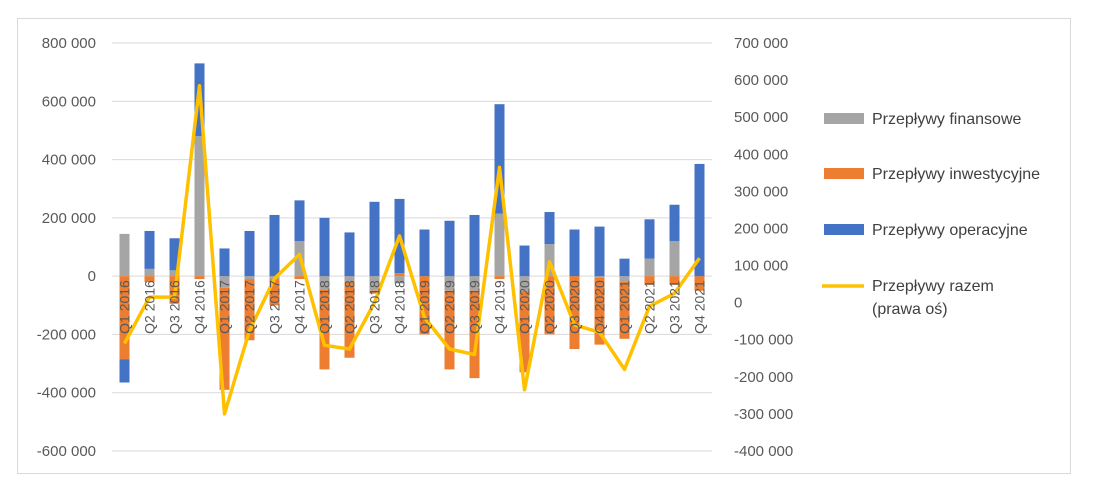  What do you see at coordinates (763, 377) in the screenshot?
I see `y-right-tick-label: -200 000` at bounding box center [763, 377].